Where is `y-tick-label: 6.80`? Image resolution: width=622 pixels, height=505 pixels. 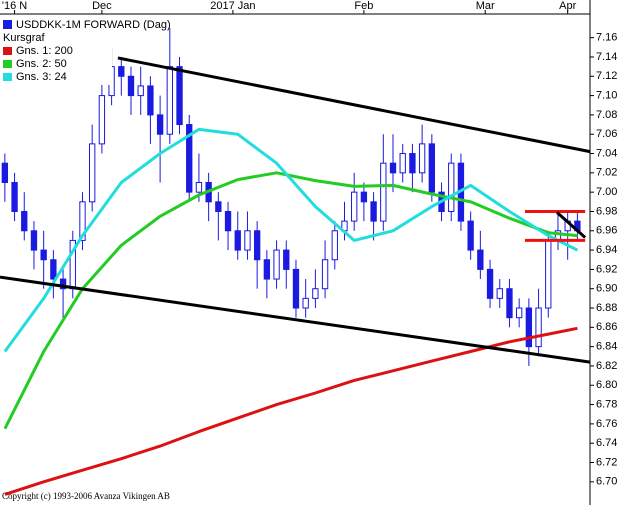
y-tick-label: 6.80 is located at coordinates (606, 385).